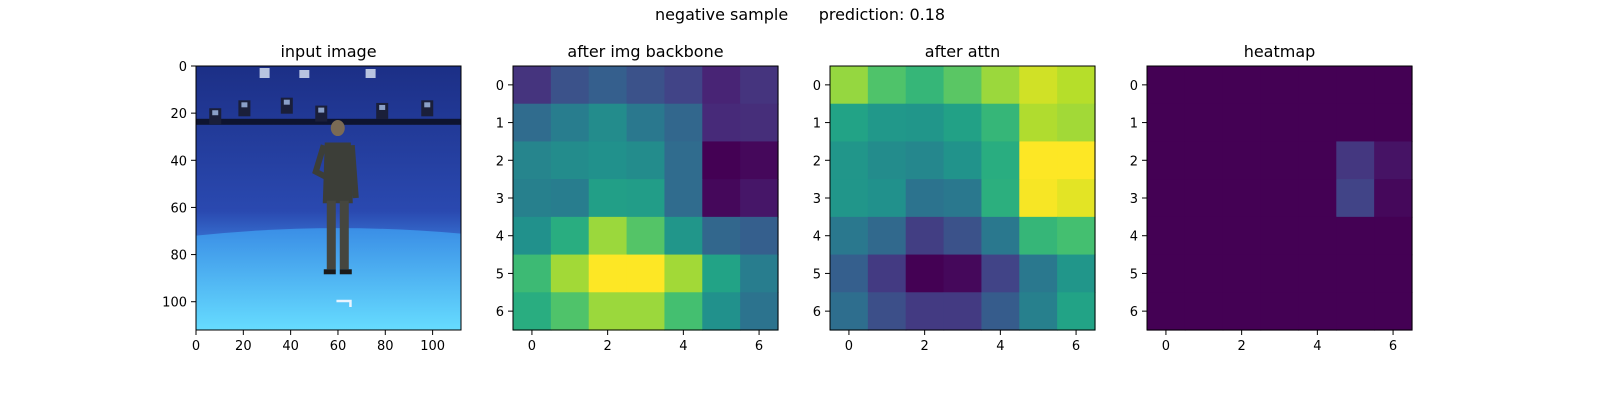 This screenshot has width=1600, height=400. What do you see at coordinates (683, 346) in the screenshot?
I see `x-tick-label: 4` at bounding box center [683, 346].